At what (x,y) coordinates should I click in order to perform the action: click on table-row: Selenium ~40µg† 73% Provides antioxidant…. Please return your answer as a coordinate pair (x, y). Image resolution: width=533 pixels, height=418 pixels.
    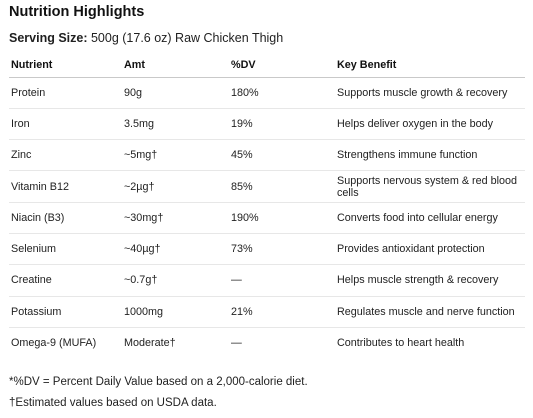
    Looking at the image, I should click on (267, 249).